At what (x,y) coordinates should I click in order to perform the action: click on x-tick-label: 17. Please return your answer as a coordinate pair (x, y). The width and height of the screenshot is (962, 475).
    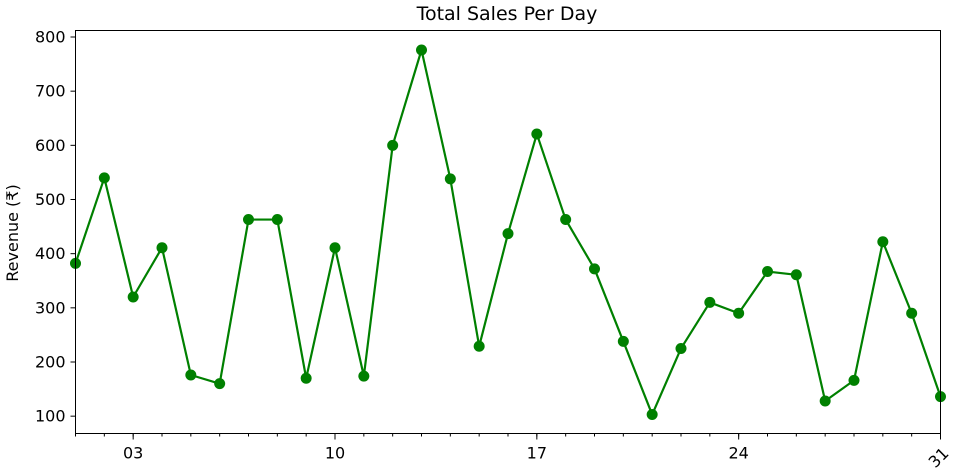
    Looking at the image, I should click on (537, 453).